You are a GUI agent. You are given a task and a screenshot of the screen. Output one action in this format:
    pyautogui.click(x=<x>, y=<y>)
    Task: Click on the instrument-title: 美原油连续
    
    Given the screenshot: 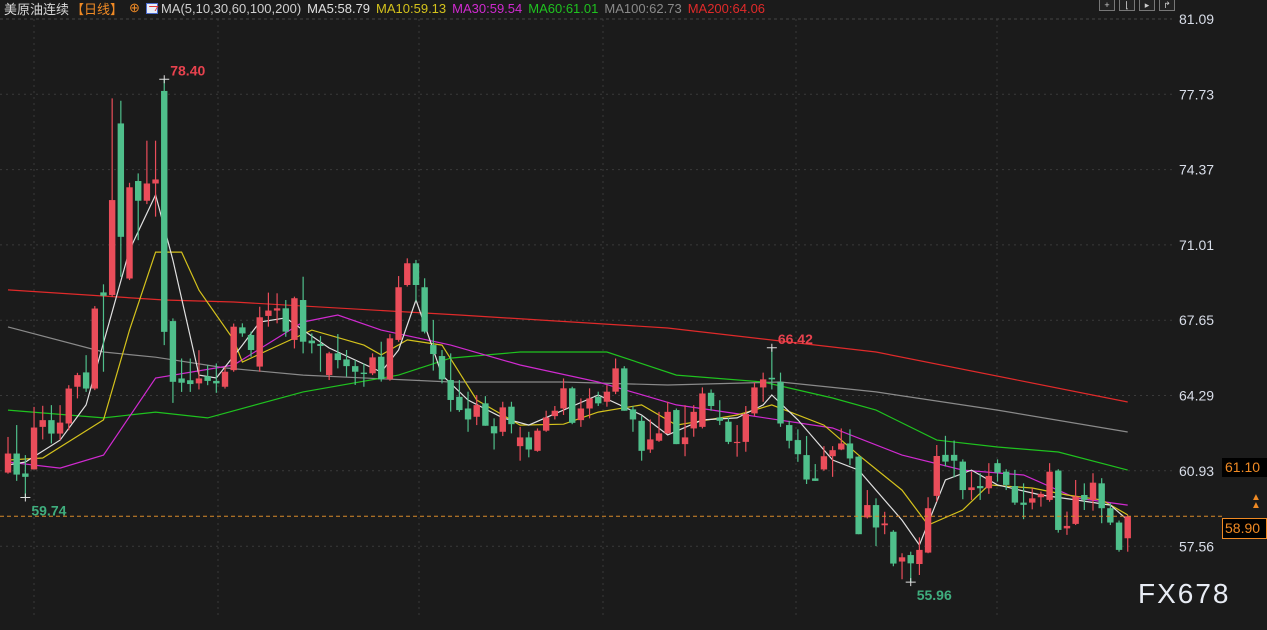 What is the action you would take?
    pyautogui.click(x=37, y=9)
    